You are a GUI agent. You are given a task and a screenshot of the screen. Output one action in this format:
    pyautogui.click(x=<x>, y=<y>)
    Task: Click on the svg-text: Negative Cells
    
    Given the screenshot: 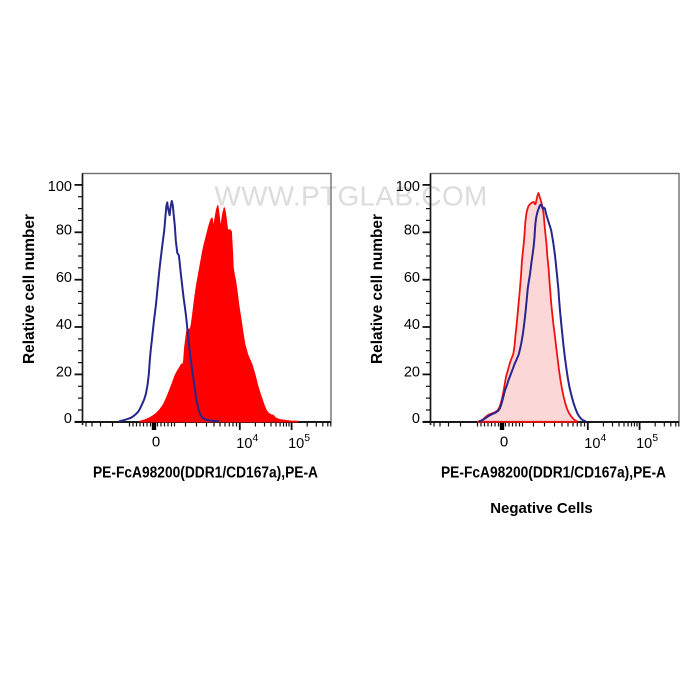 What is the action you would take?
    pyautogui.click(x=541, y=508)
    